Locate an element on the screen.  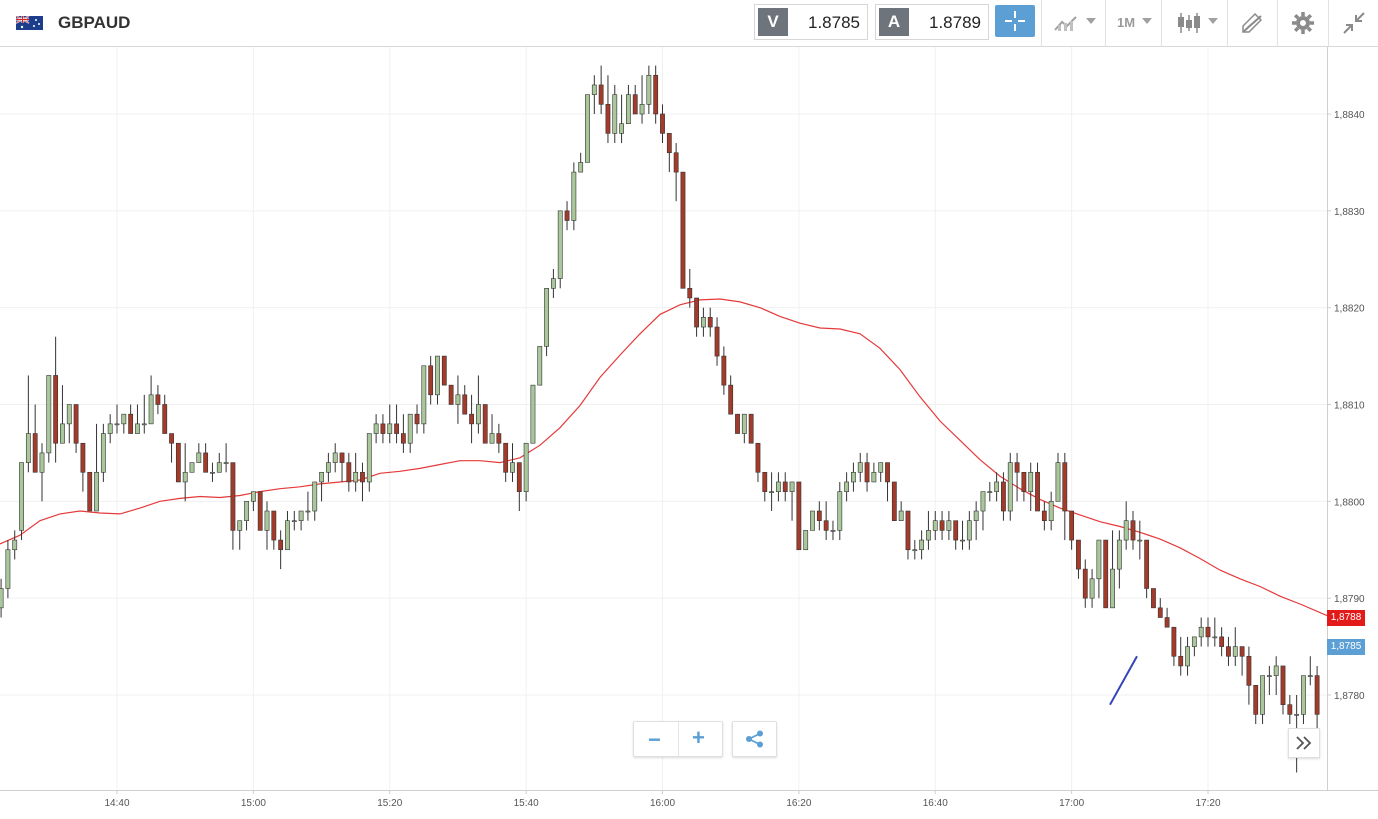
sell-price-button: V 1.8785 is located at coordinates (811, 22).